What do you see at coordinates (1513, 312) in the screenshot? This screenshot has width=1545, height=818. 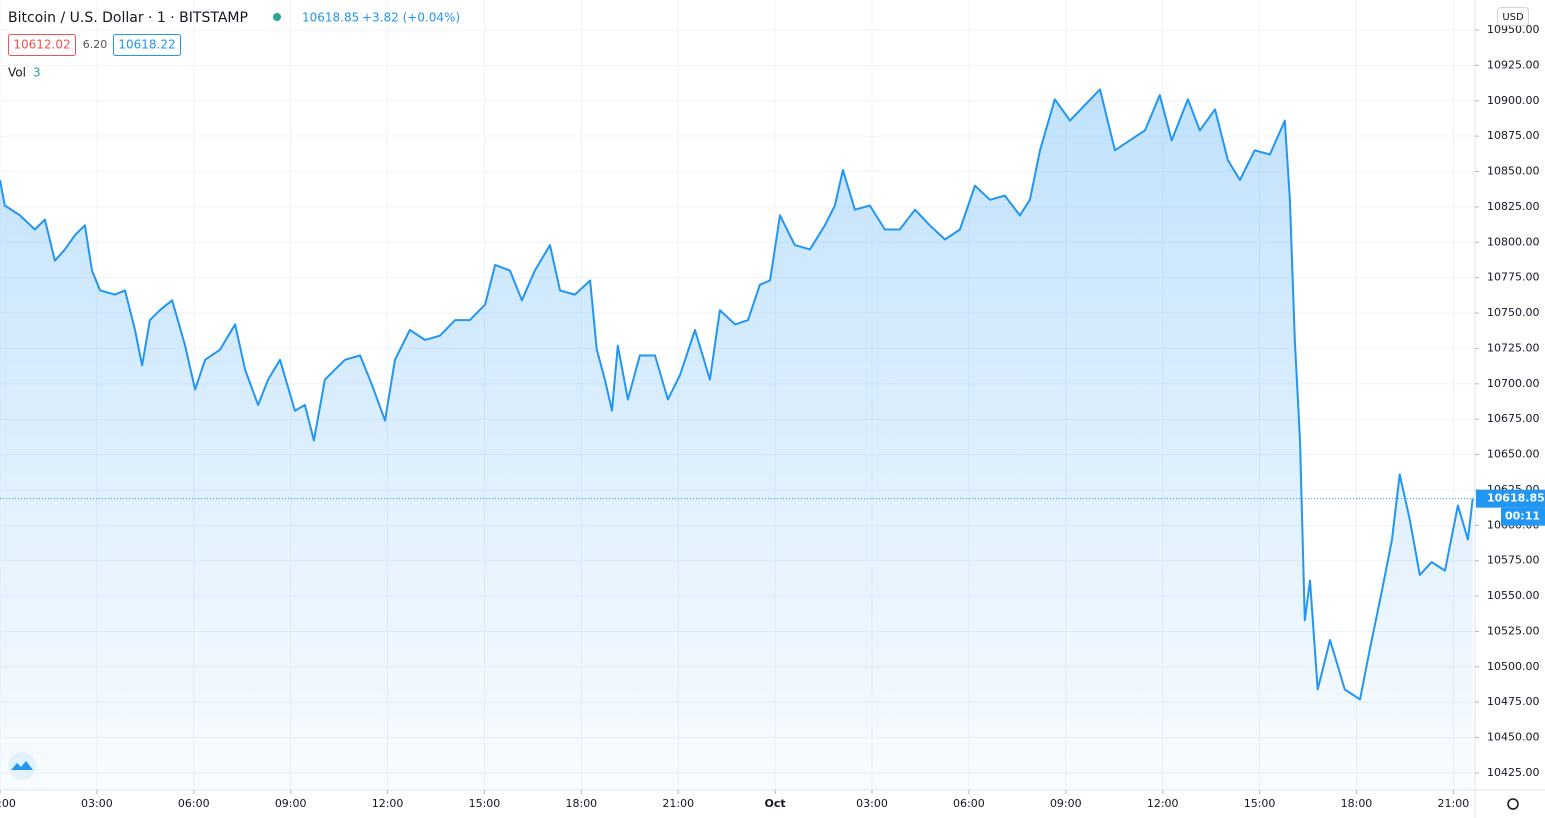 I see `y-tick-label: 10750.00` at bounding box center [1513, 312].